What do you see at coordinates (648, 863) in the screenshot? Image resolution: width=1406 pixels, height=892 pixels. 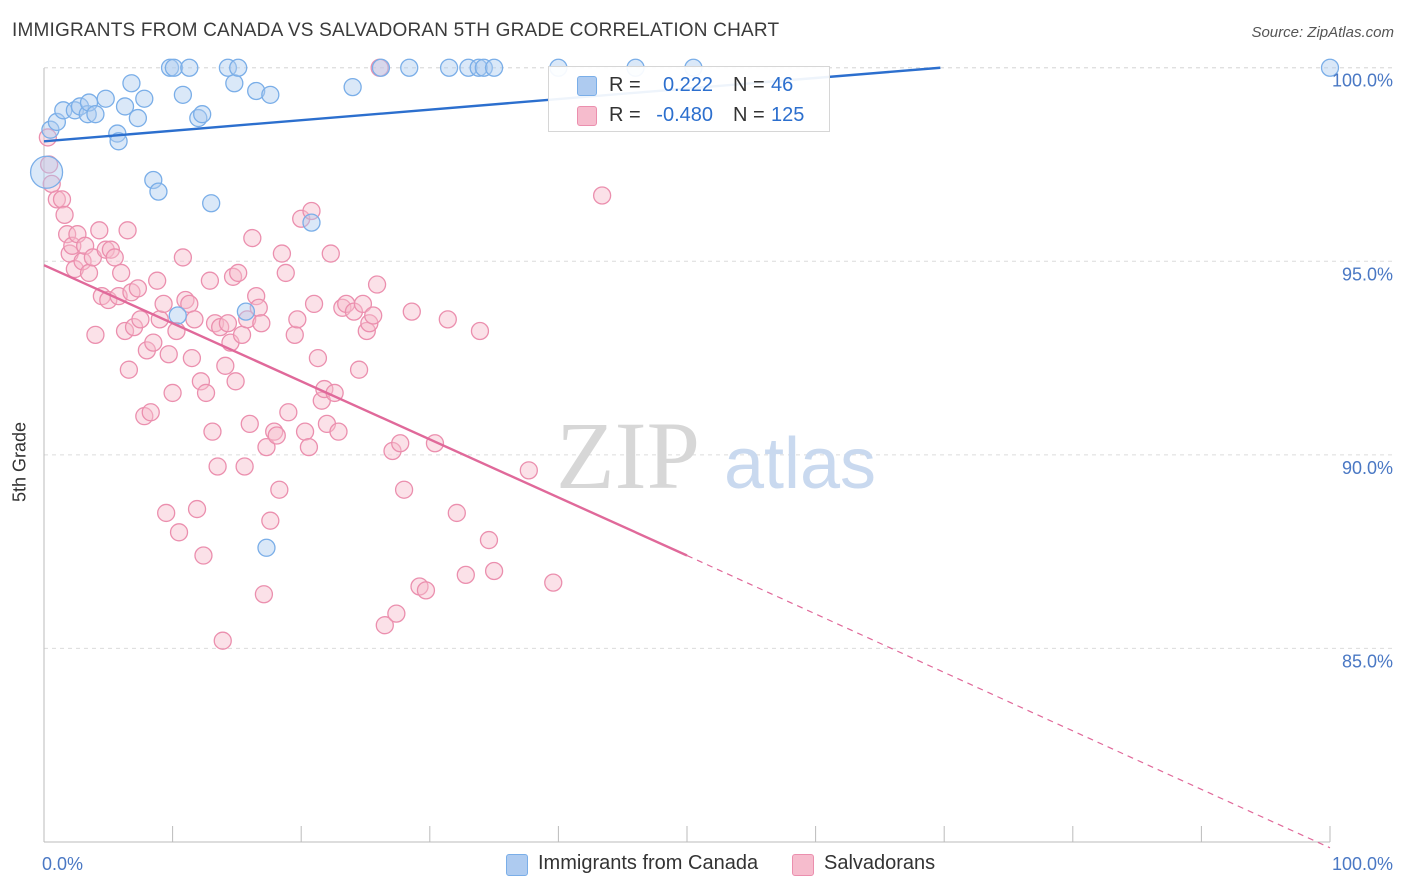 I see `legend-label-canada: Immigrants from Canada` at bounding box center [648, 863].